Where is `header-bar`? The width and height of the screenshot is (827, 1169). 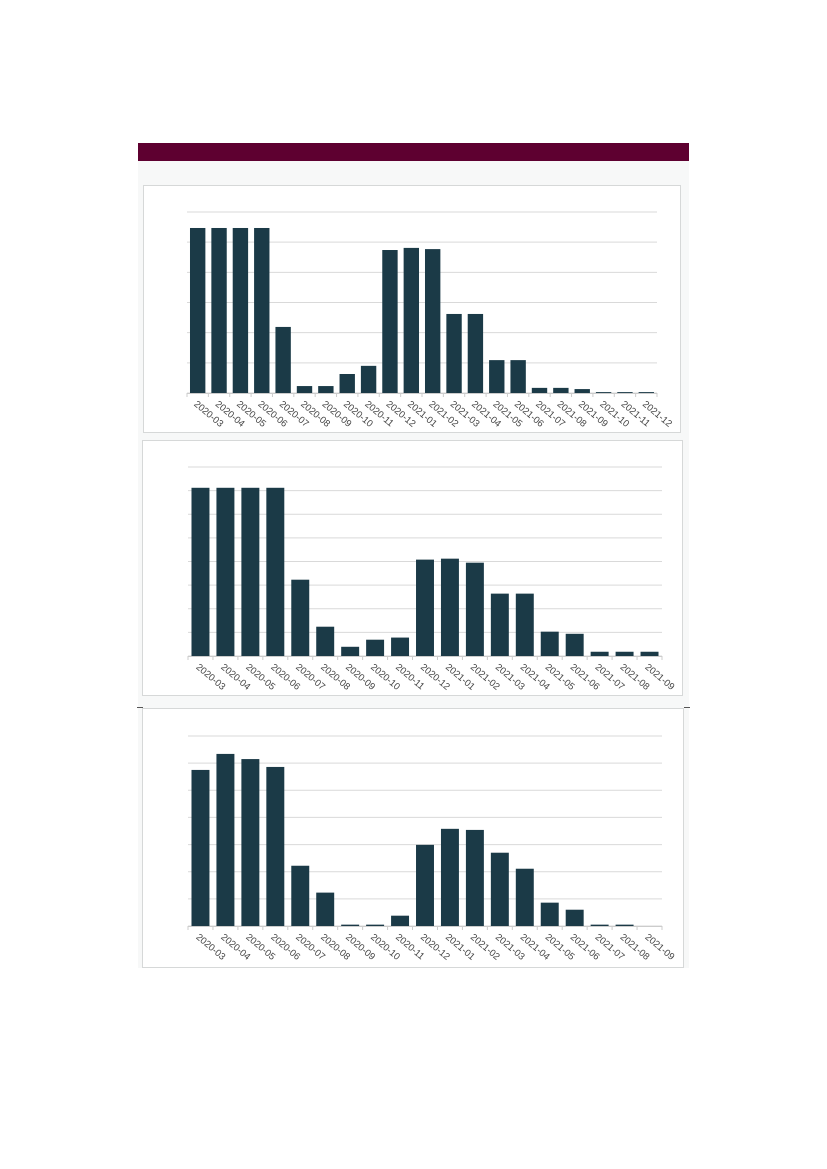 header-bar is located at coordinates (413, 152).